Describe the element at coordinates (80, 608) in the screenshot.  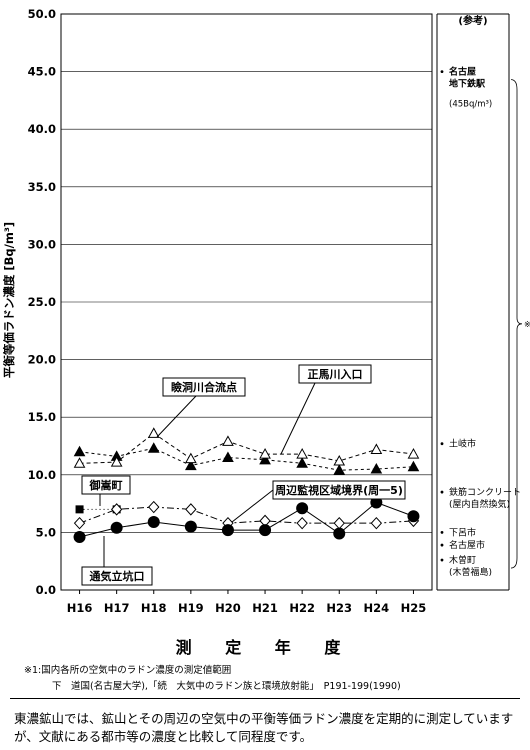
I see `x-tick-label: H16` at that location.